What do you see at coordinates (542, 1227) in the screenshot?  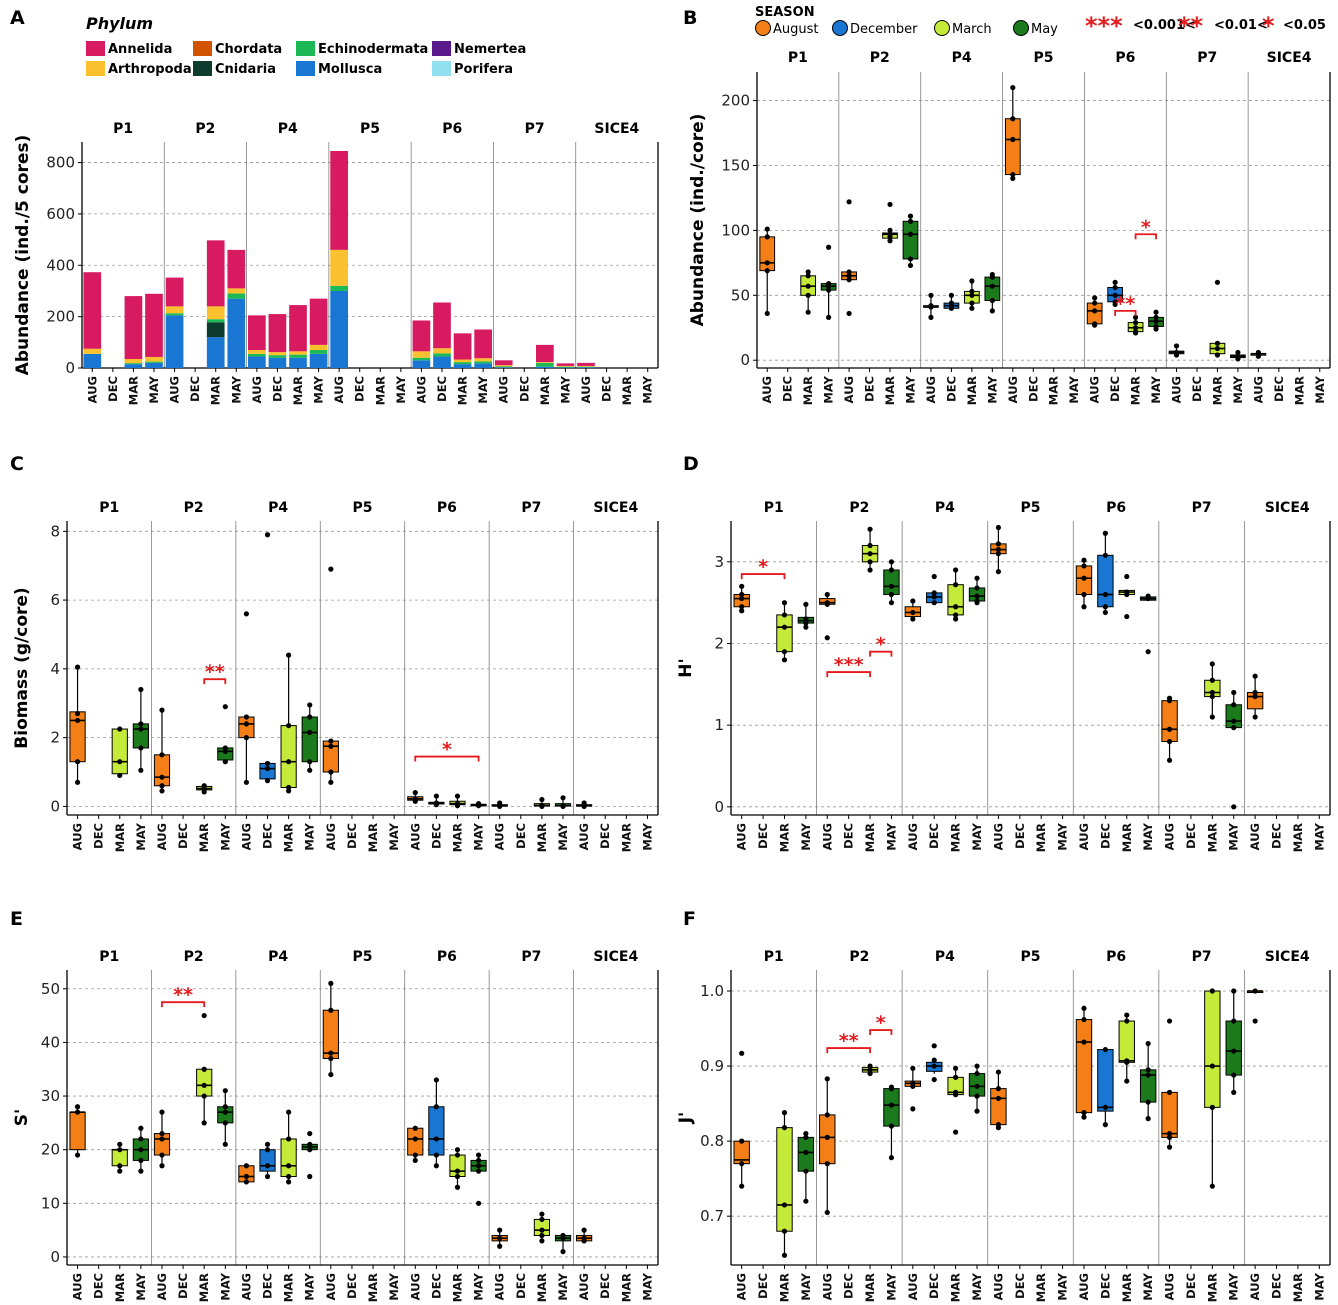 I see `box-p7-mar` at bounding box center [542, 1227].